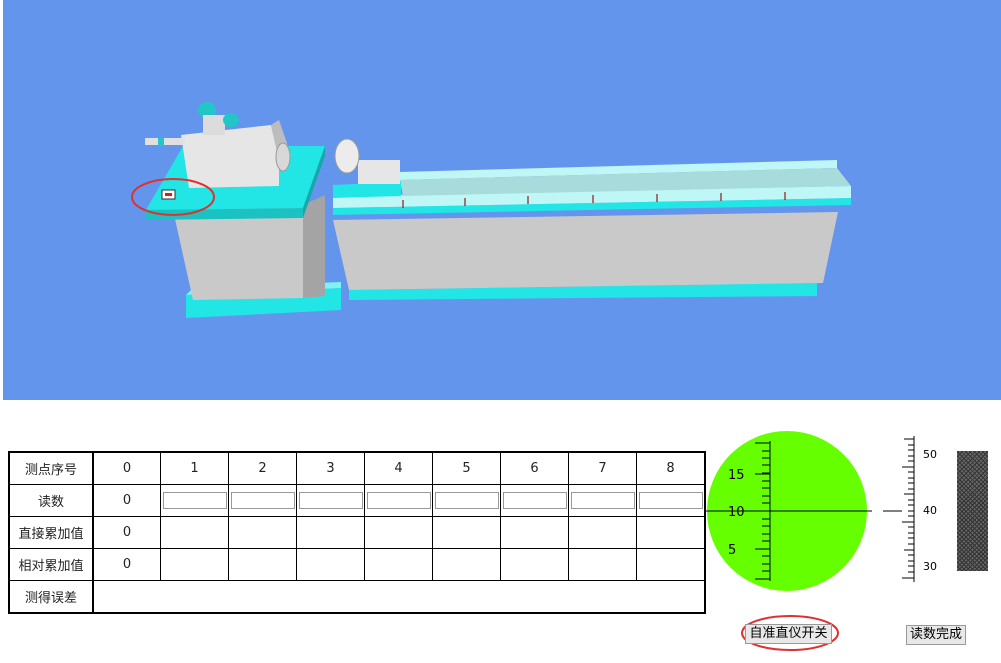  Describe the element at coordinates (207, 110) in the screenshot. I see `eyepiece-knob` at that location.